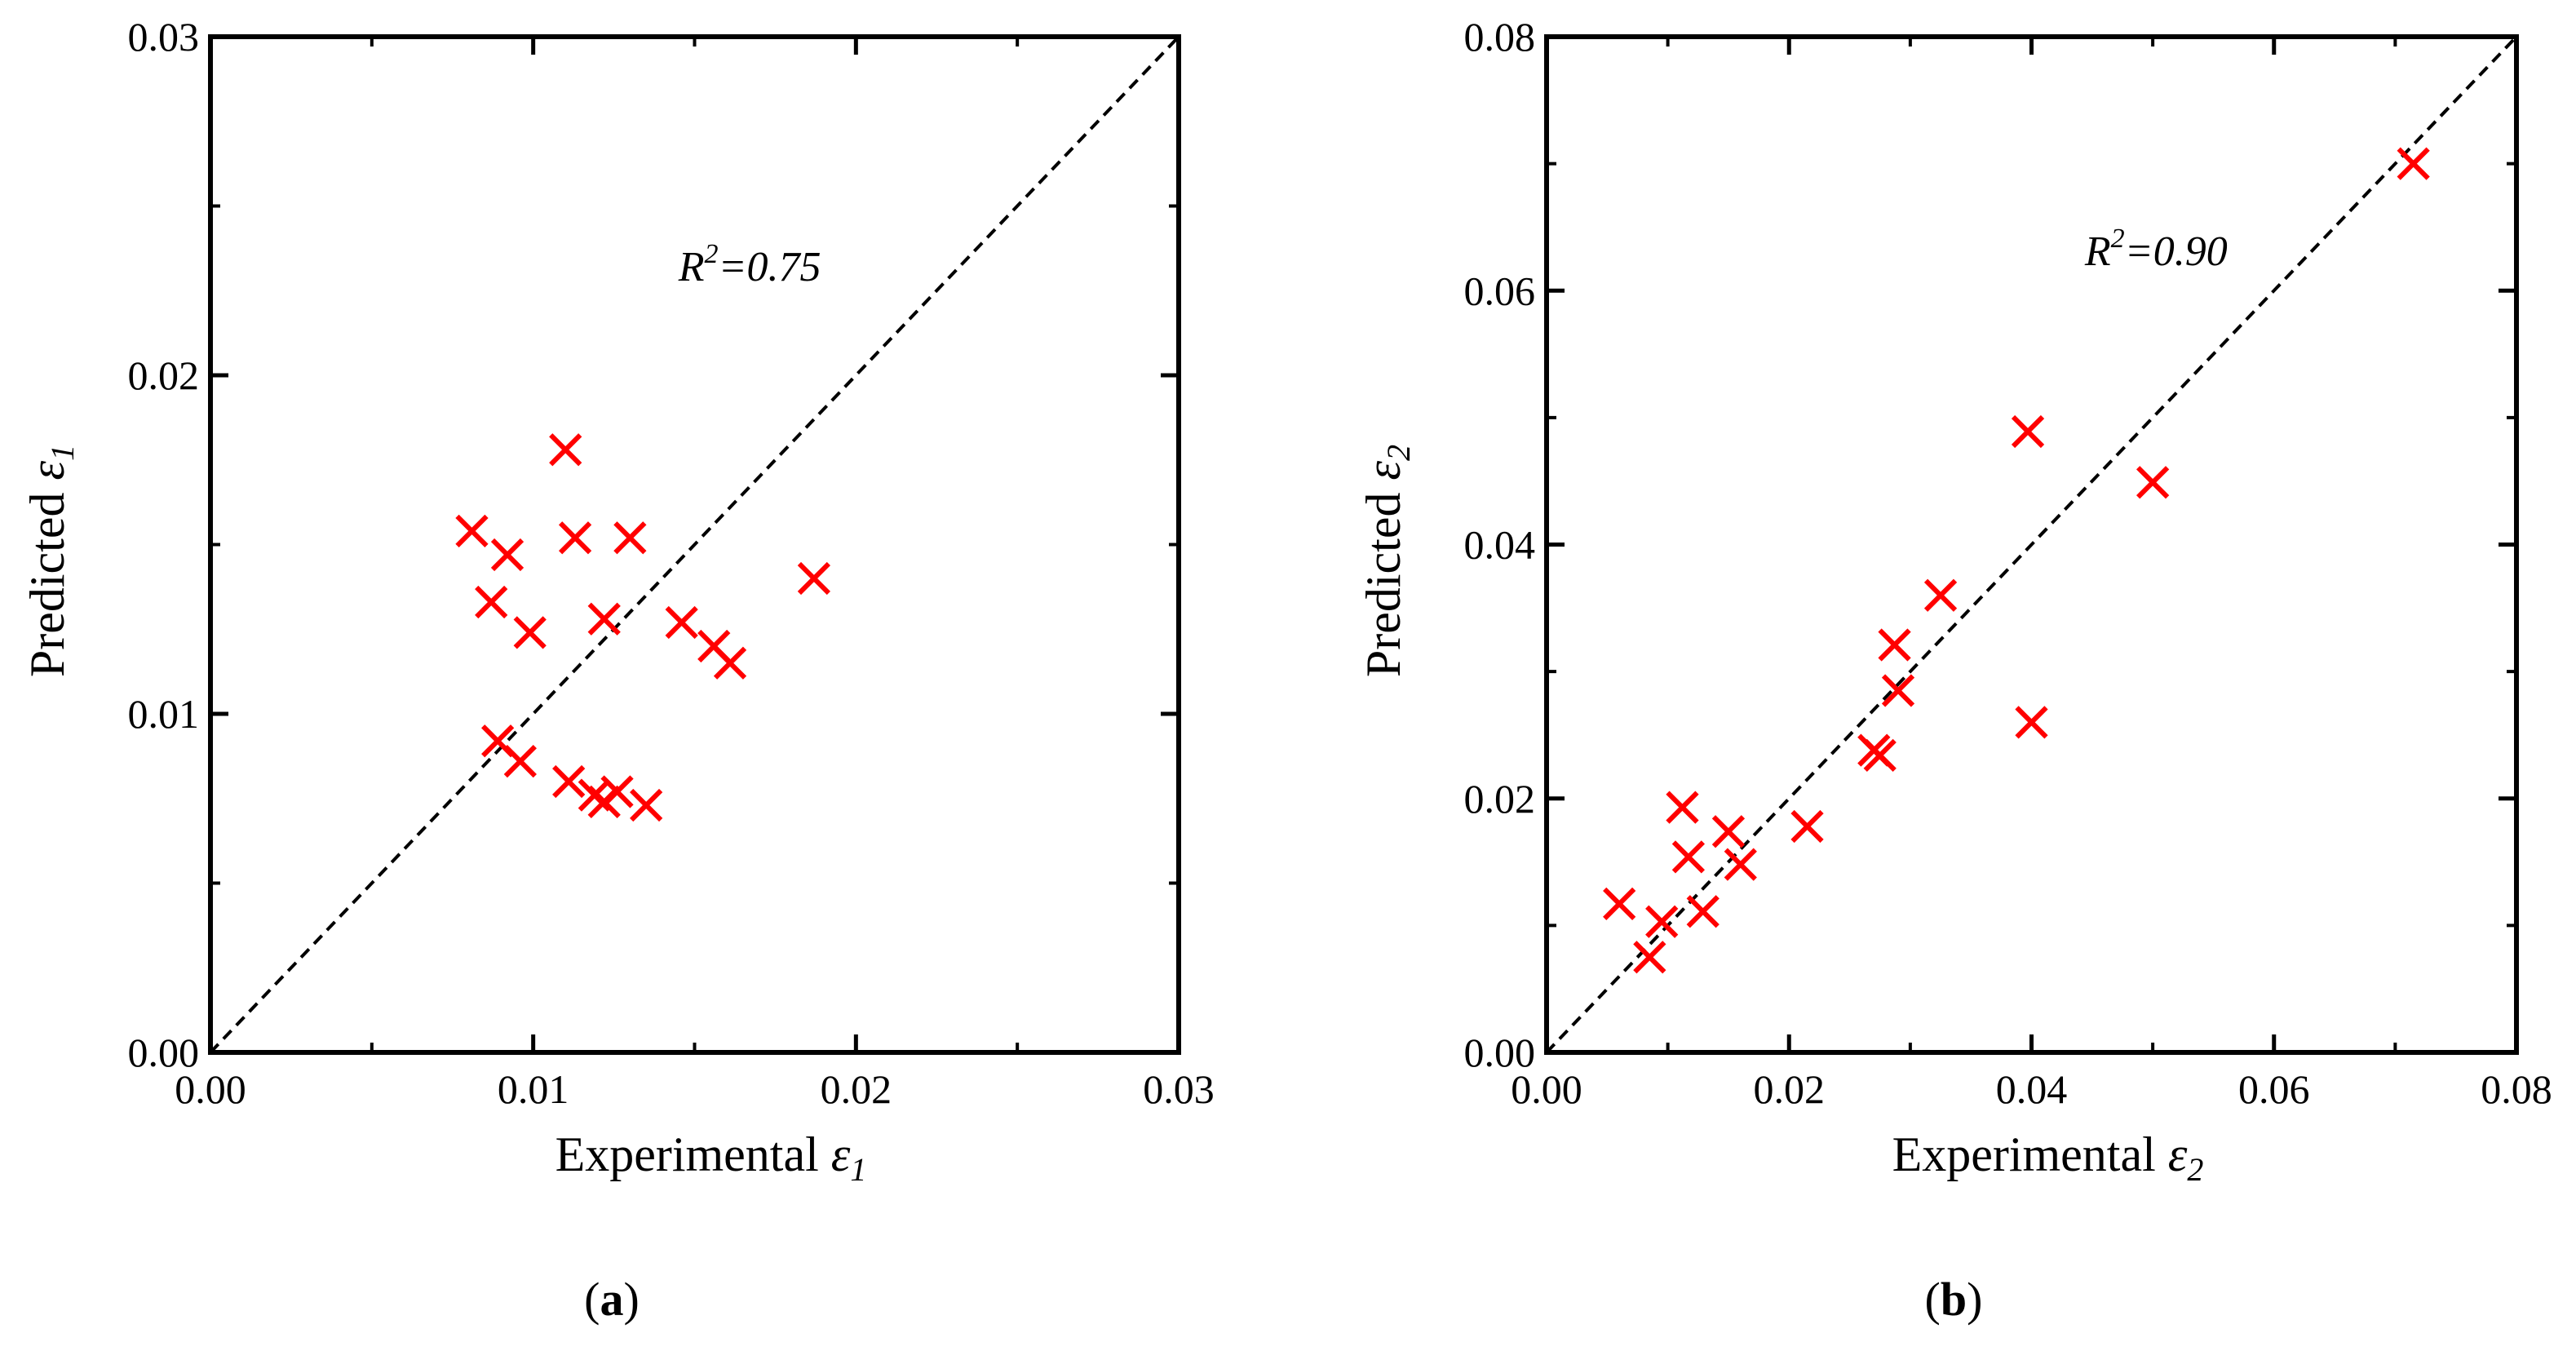 The height and width of the screenshot is (1351, 2576). I want to click on y-tick-label: 0.04, so click(1500, 545).